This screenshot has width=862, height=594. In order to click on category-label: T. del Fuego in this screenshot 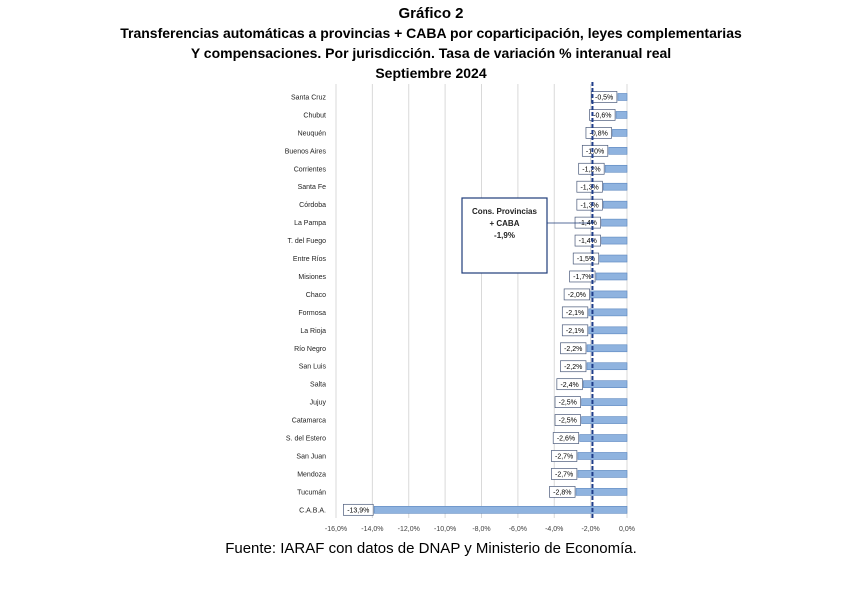, I will do `click(306, 241)`.